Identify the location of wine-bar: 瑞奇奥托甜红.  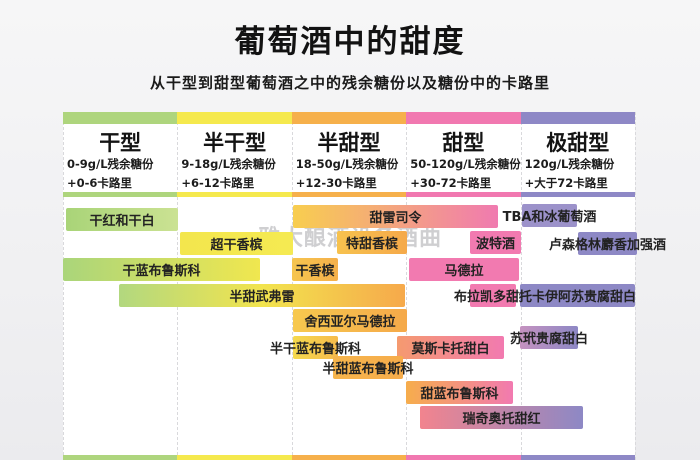
(501, 417).